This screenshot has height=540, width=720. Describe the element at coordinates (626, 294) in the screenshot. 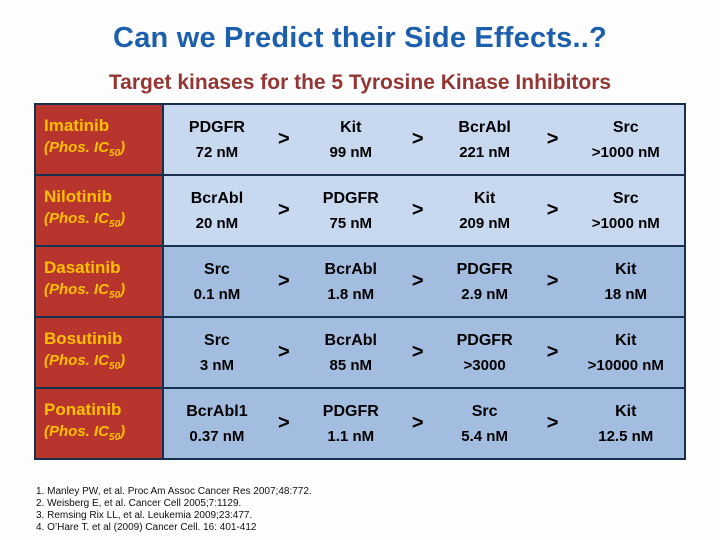

I see `kinase-value: 18 nM` at that location.